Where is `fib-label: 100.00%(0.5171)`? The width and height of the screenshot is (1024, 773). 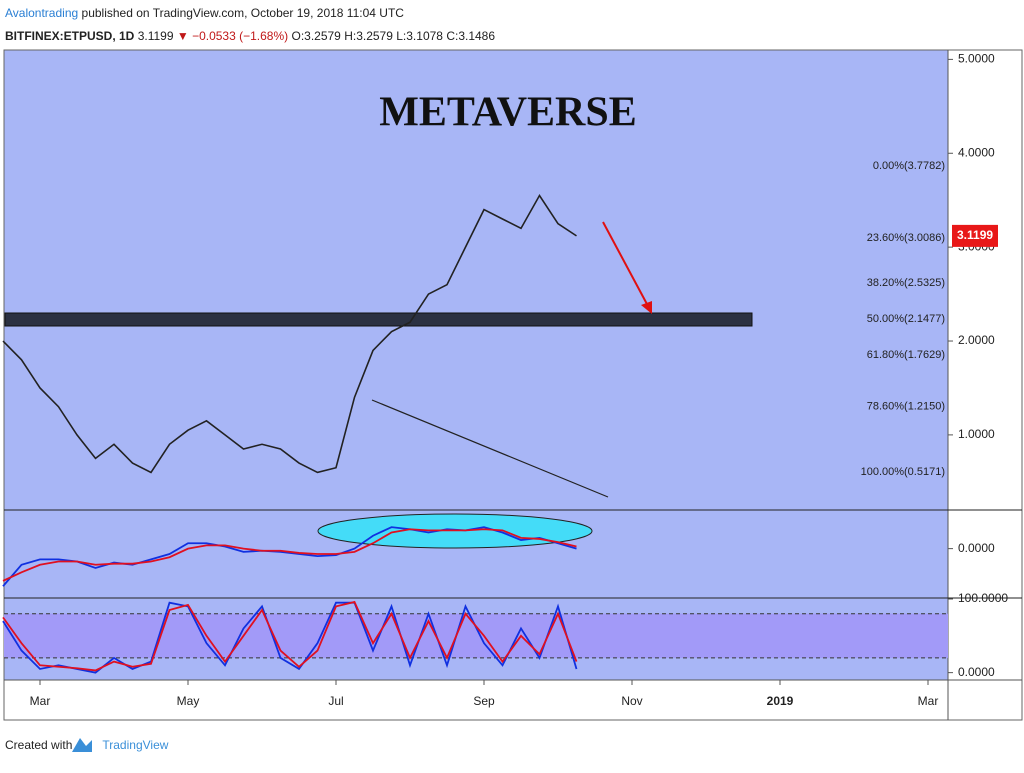
fib-label: 100.00%(0.5171) is located at coordinates (903, 472).